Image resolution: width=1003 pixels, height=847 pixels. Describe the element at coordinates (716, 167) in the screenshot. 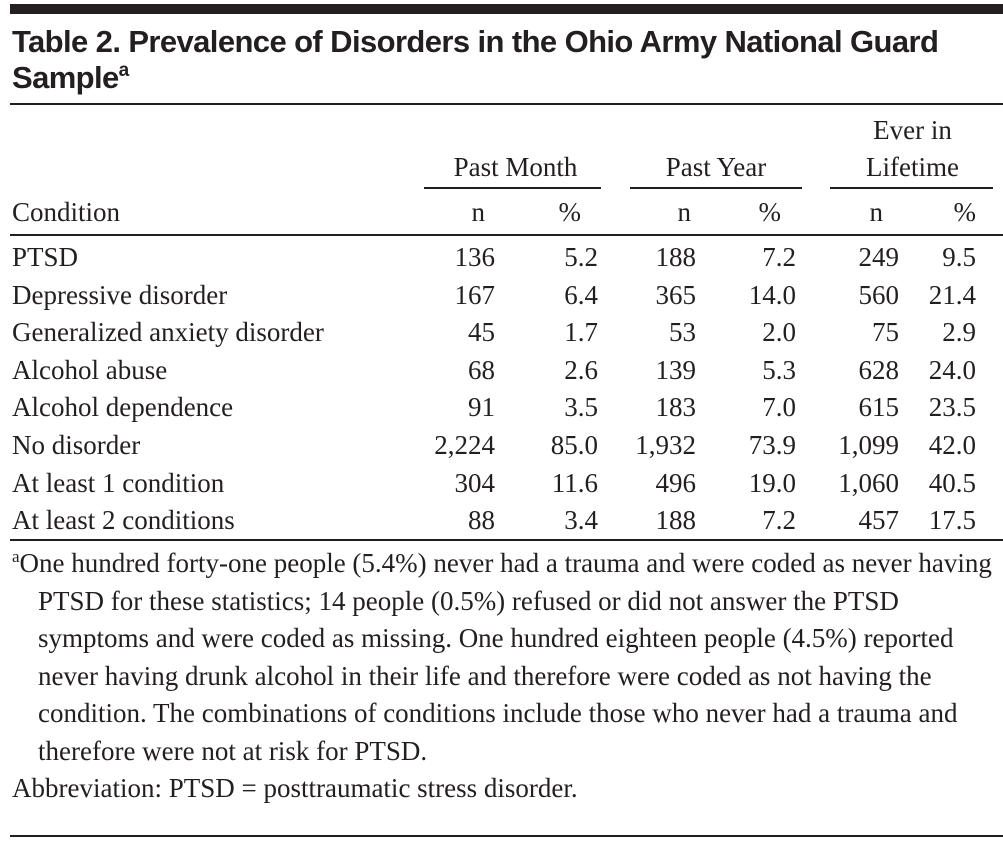

I see `group-header-past-year: Past Year` at that location.